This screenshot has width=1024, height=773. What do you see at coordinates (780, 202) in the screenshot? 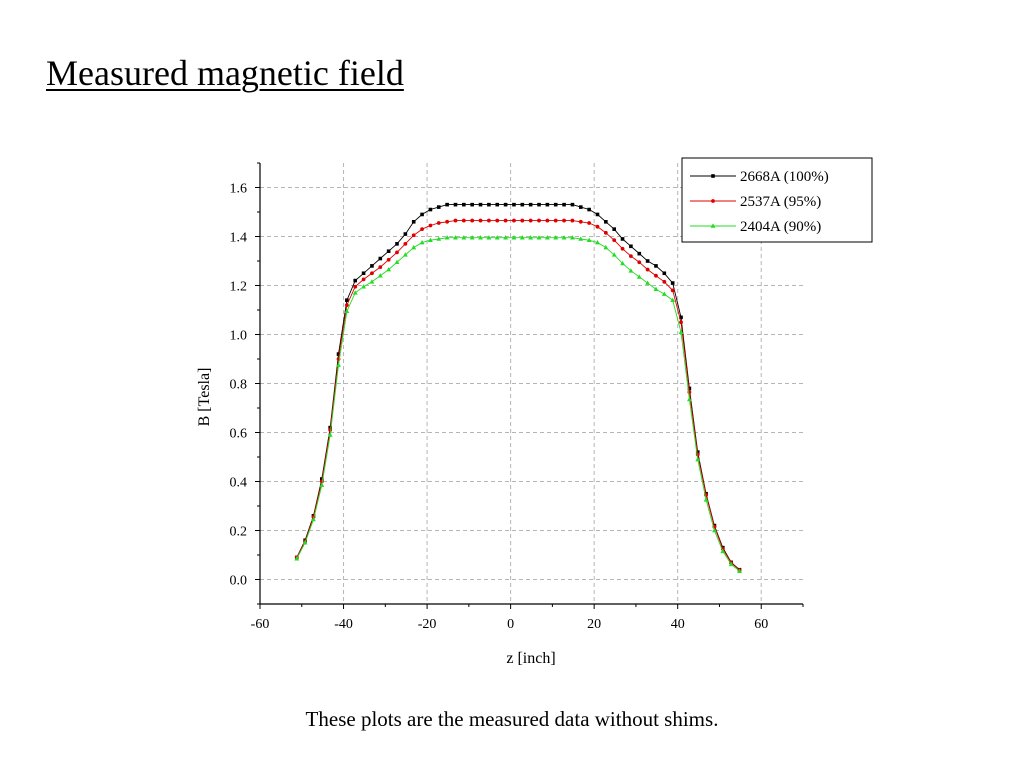
I see `legend-label: 2537A (95%)` at bounding box center [780, 202].